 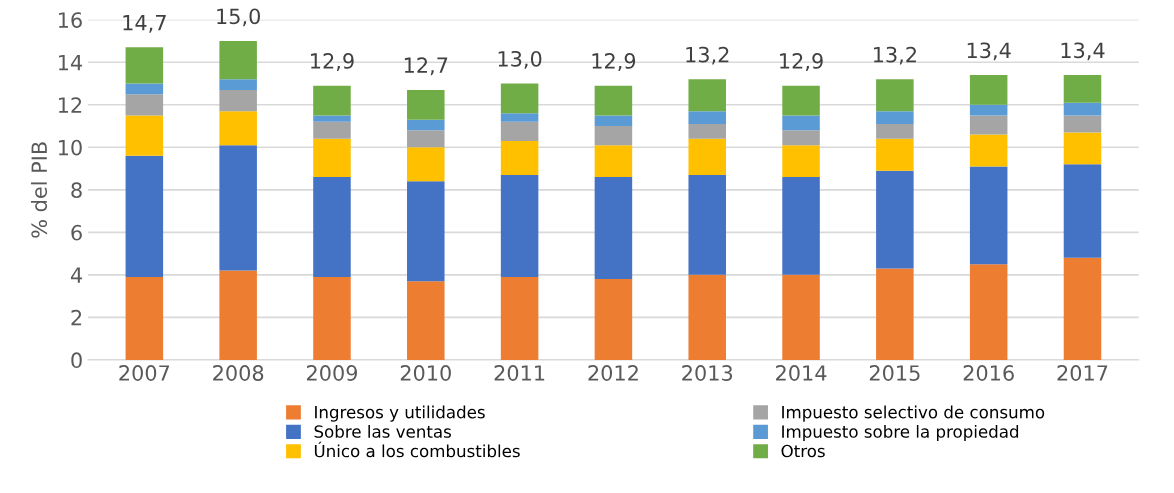 I want to click on y-tick-label: 12, so click(x=70, y=105).